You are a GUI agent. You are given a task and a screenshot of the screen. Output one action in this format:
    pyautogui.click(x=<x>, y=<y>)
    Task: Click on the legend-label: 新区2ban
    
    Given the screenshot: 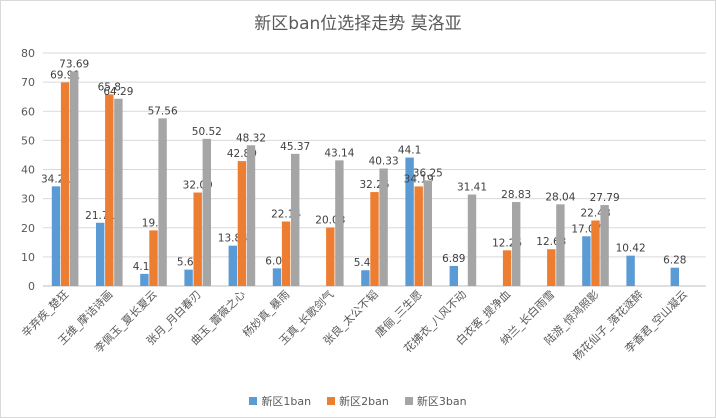 What is the action you would take?
    pyautogui.click(x=364, y=401)
    